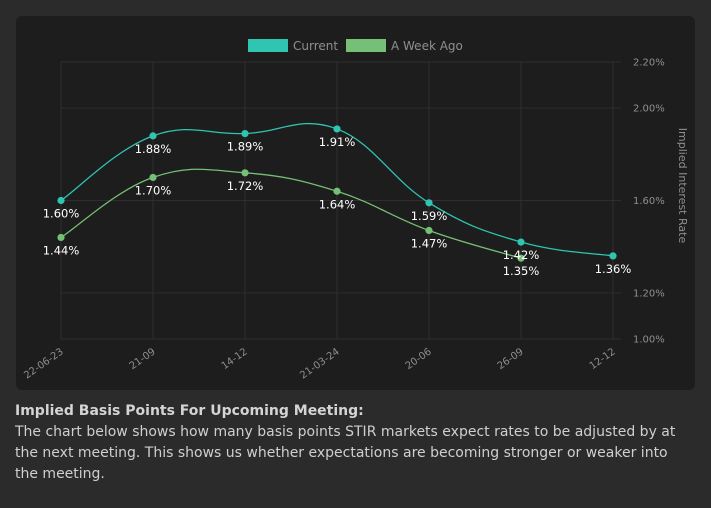 The image size is (711, 508). What do you see at coordinates (153, 149) in the screenshot?
I see `data-label-current: 1.88%` at bounding box center [153, 149].